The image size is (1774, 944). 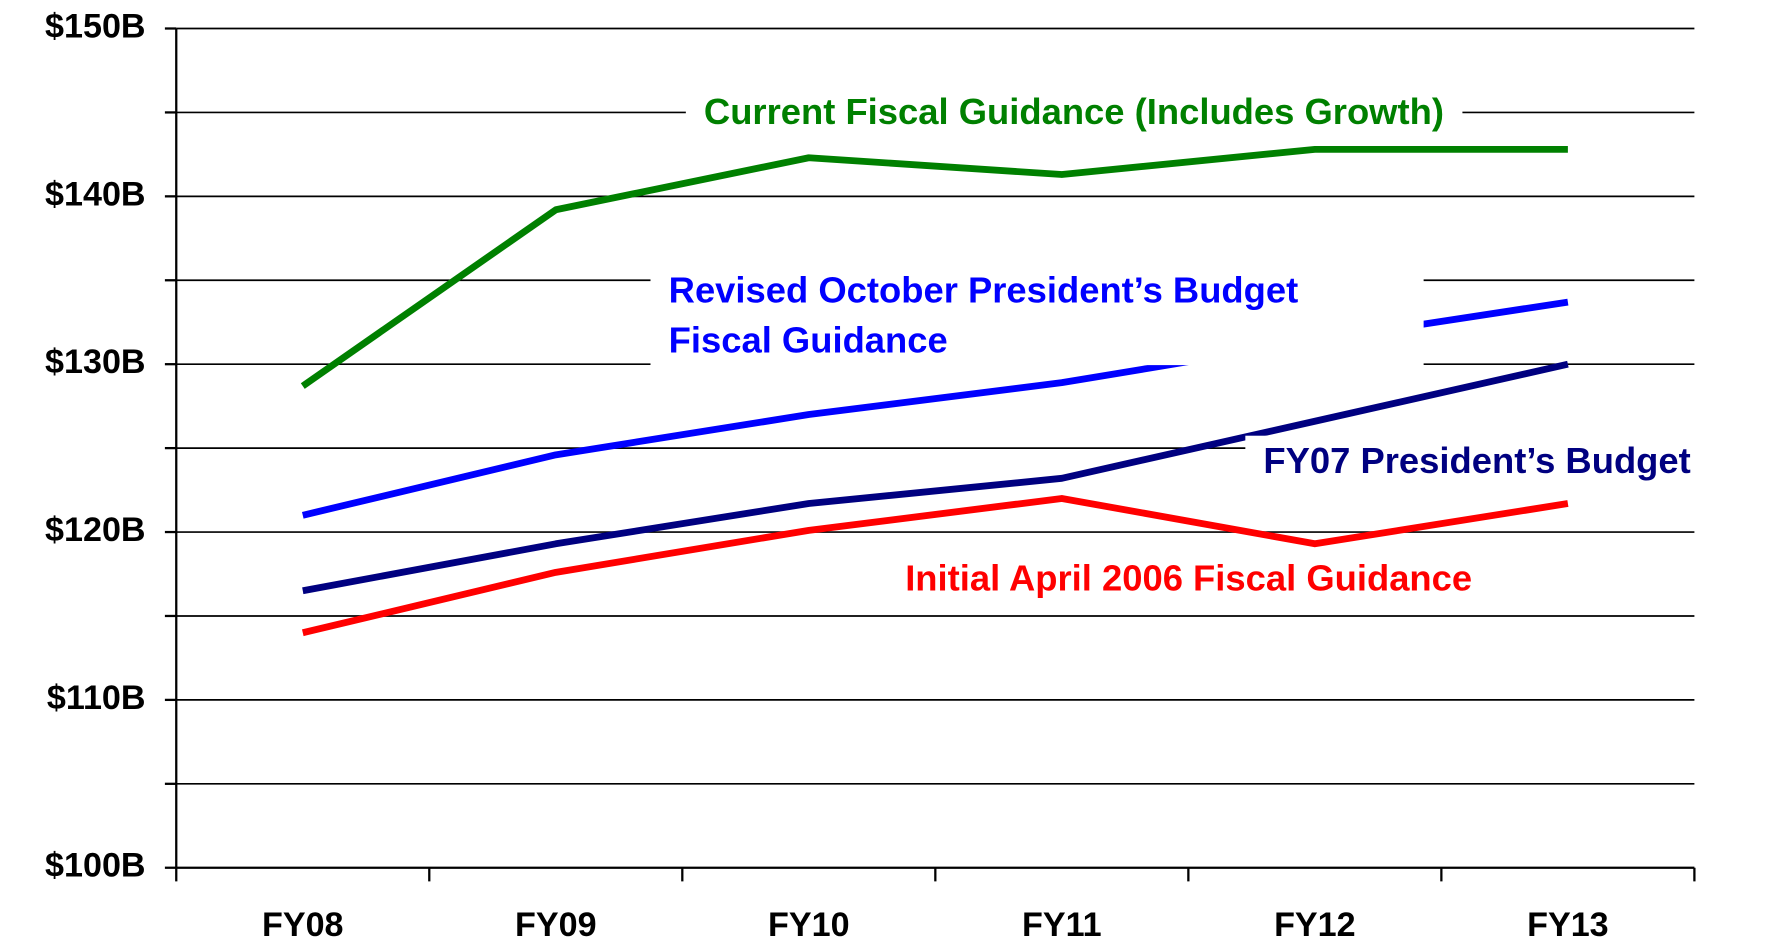 I want to click on series-line, so click(x=935, y=566).